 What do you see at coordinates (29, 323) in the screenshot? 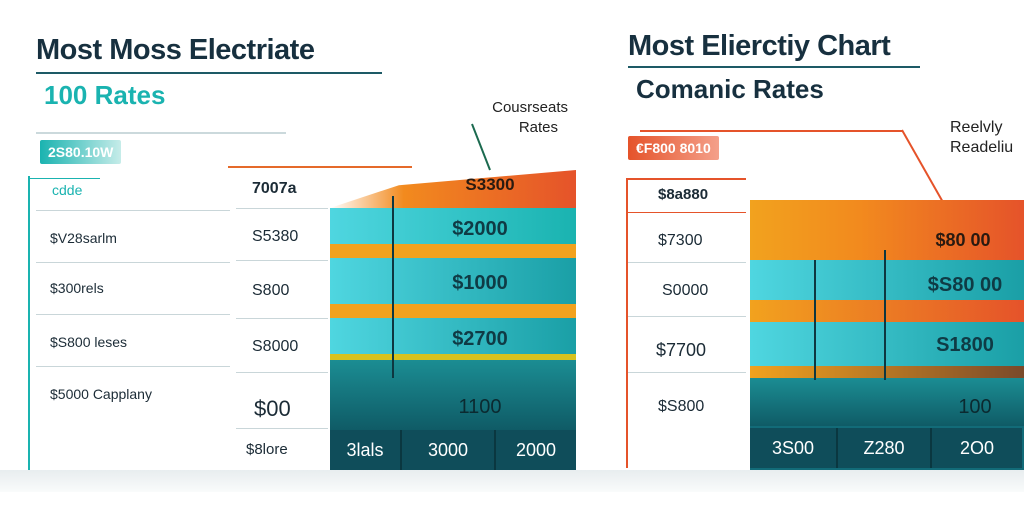
I see `left-table-border` at bounding box center [29, 323].